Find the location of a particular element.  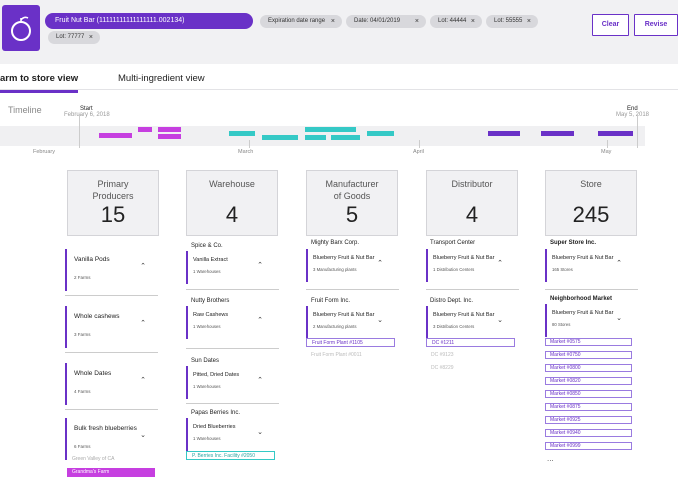

revise-button: Revise is located at coordinates (656, 25).